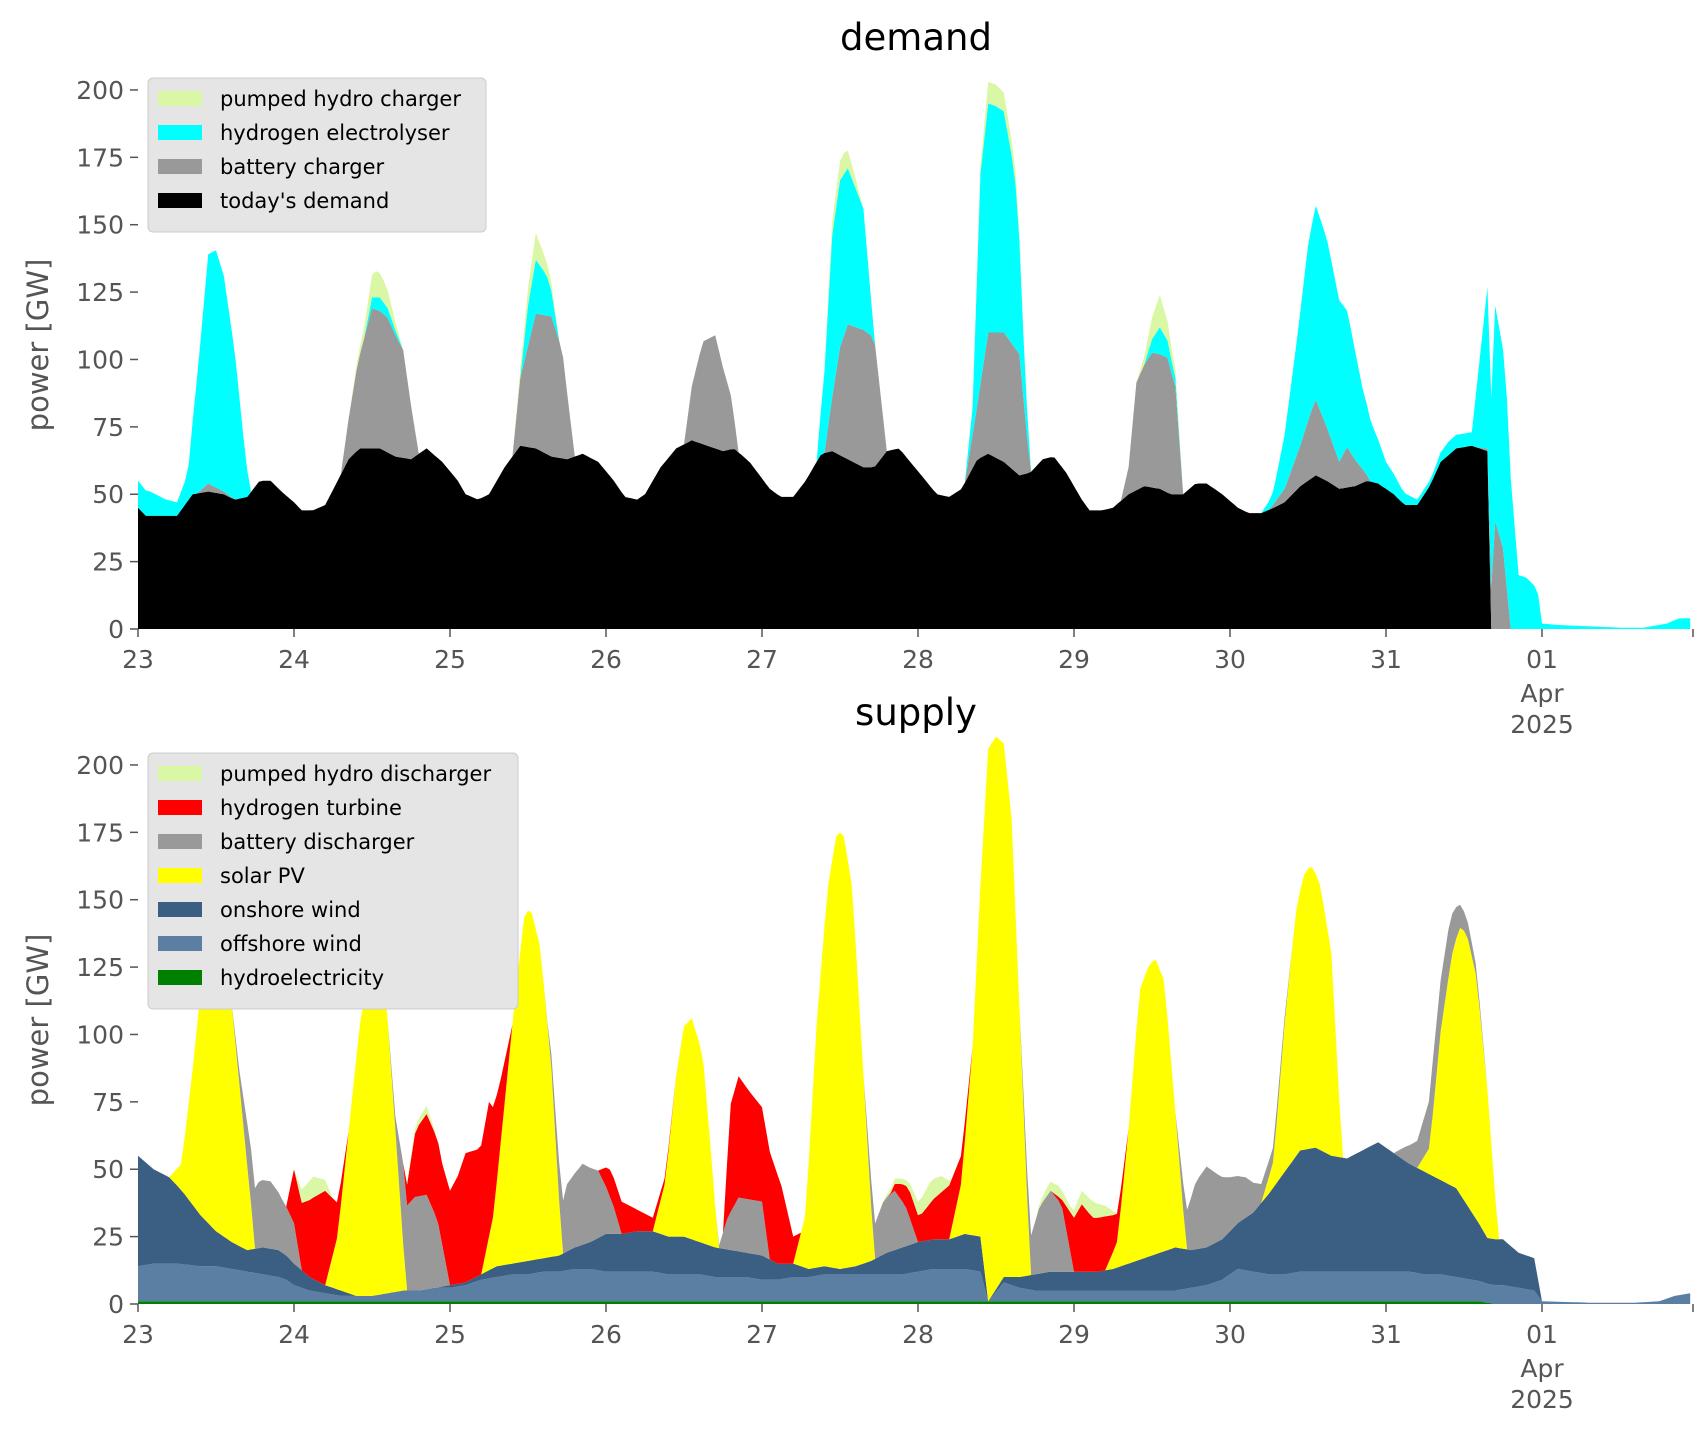  What do you see at coordinates (100, 157) in the screenshot?
I see `demand-y-tick-label: 175` at bounding box center [100, 157].